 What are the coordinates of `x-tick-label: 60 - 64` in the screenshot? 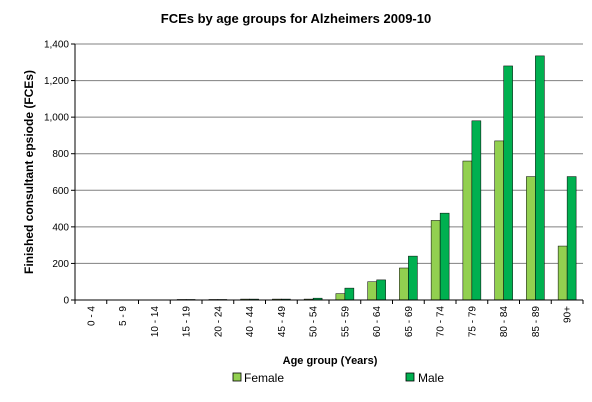 It's located at (377, 322).